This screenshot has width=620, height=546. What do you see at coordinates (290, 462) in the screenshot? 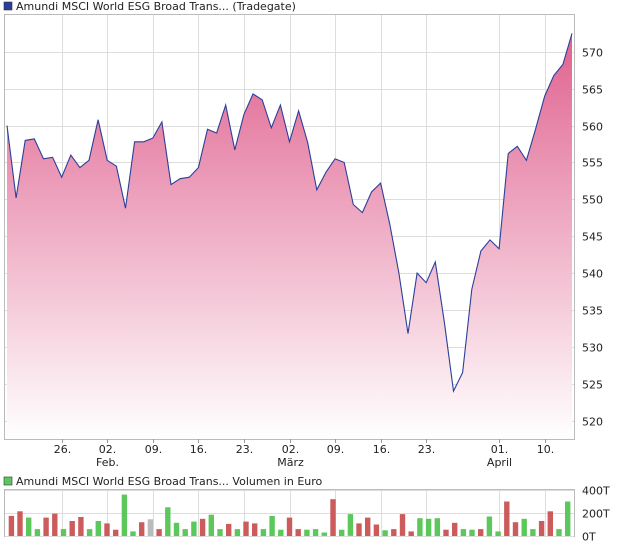
I see `x-tick-month-label: März` at bounding box center [290, 462].